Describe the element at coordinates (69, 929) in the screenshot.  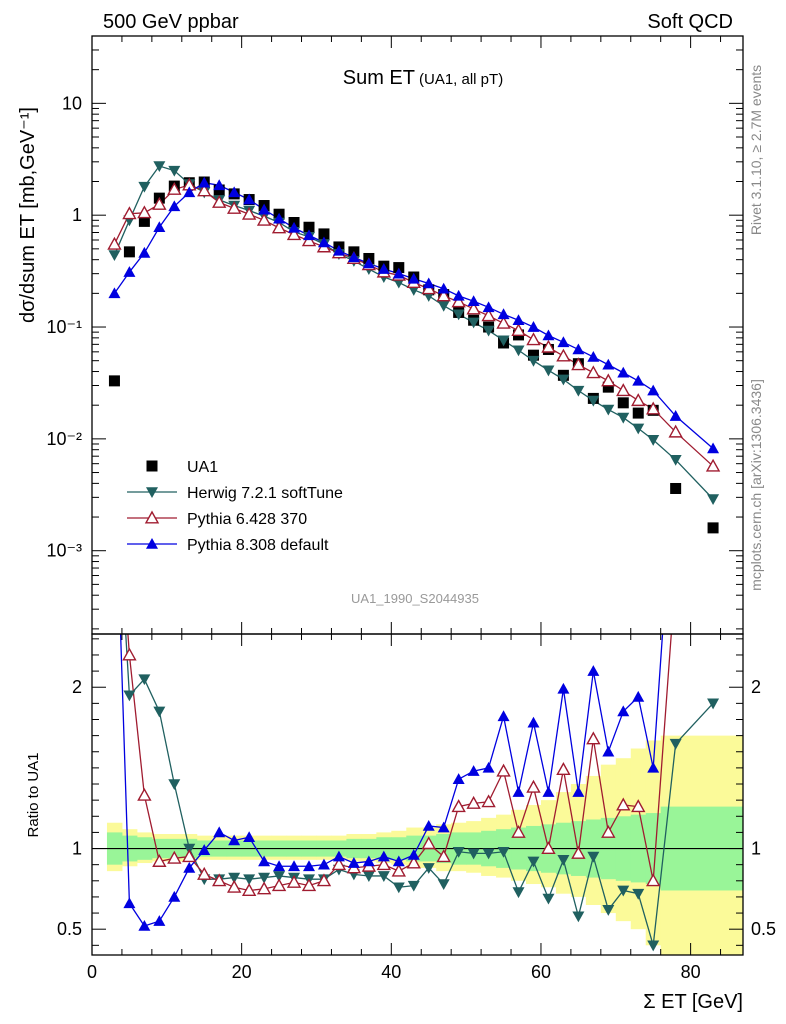
I see `ratio-y-tick-label: 0.5` at that location.